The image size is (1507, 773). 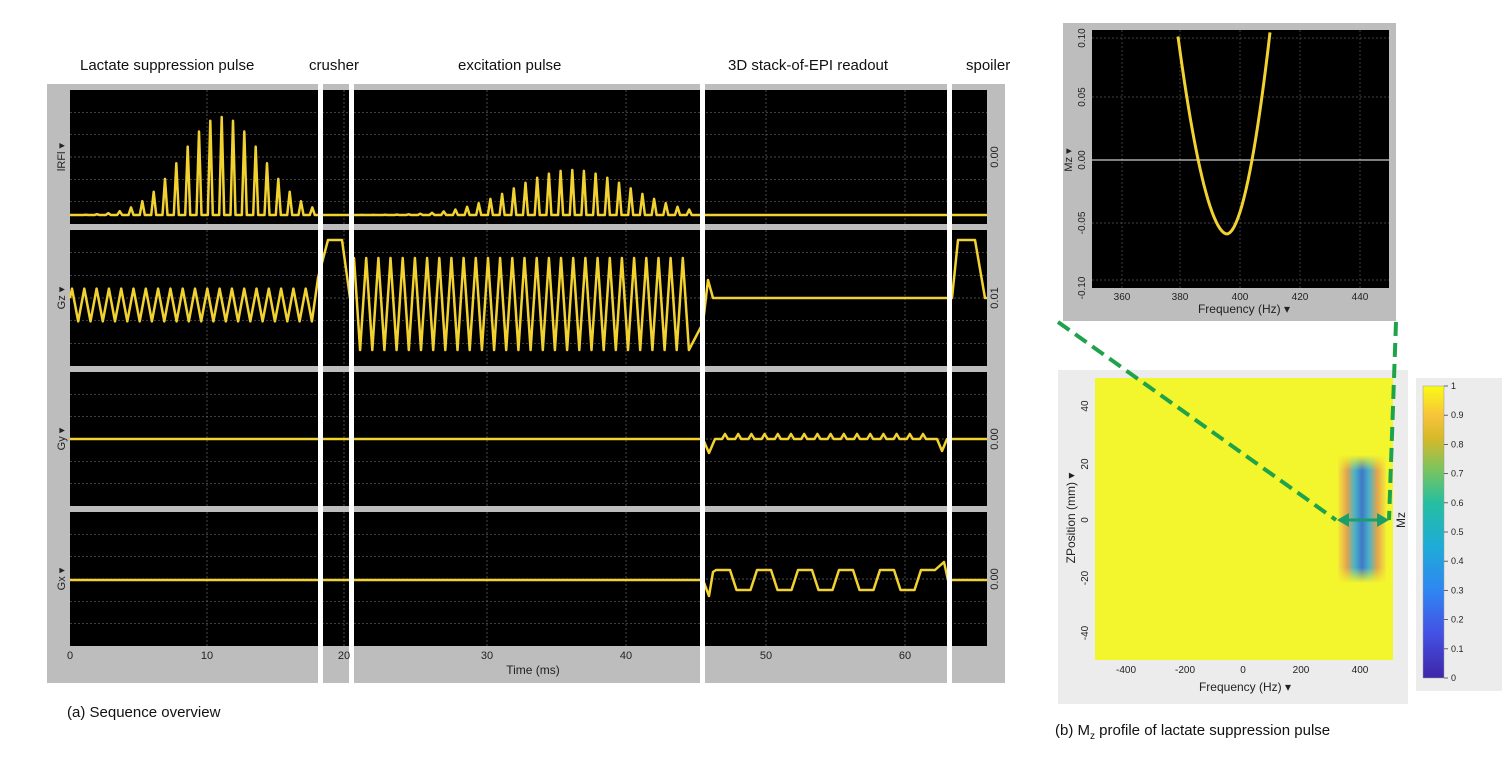 What do you see at coordinates (626, 656) in the screenshot?
I see `x-tick-40: 40` at bounding box center [626, 656].